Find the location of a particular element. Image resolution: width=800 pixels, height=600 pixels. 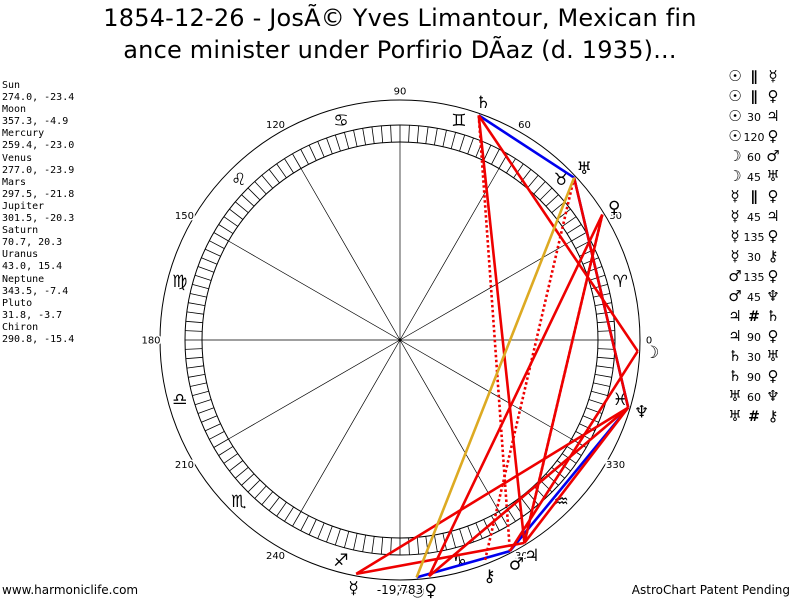

planet-coords-pluto: 31.8, -3.7 is located at coordinates (32, 315).